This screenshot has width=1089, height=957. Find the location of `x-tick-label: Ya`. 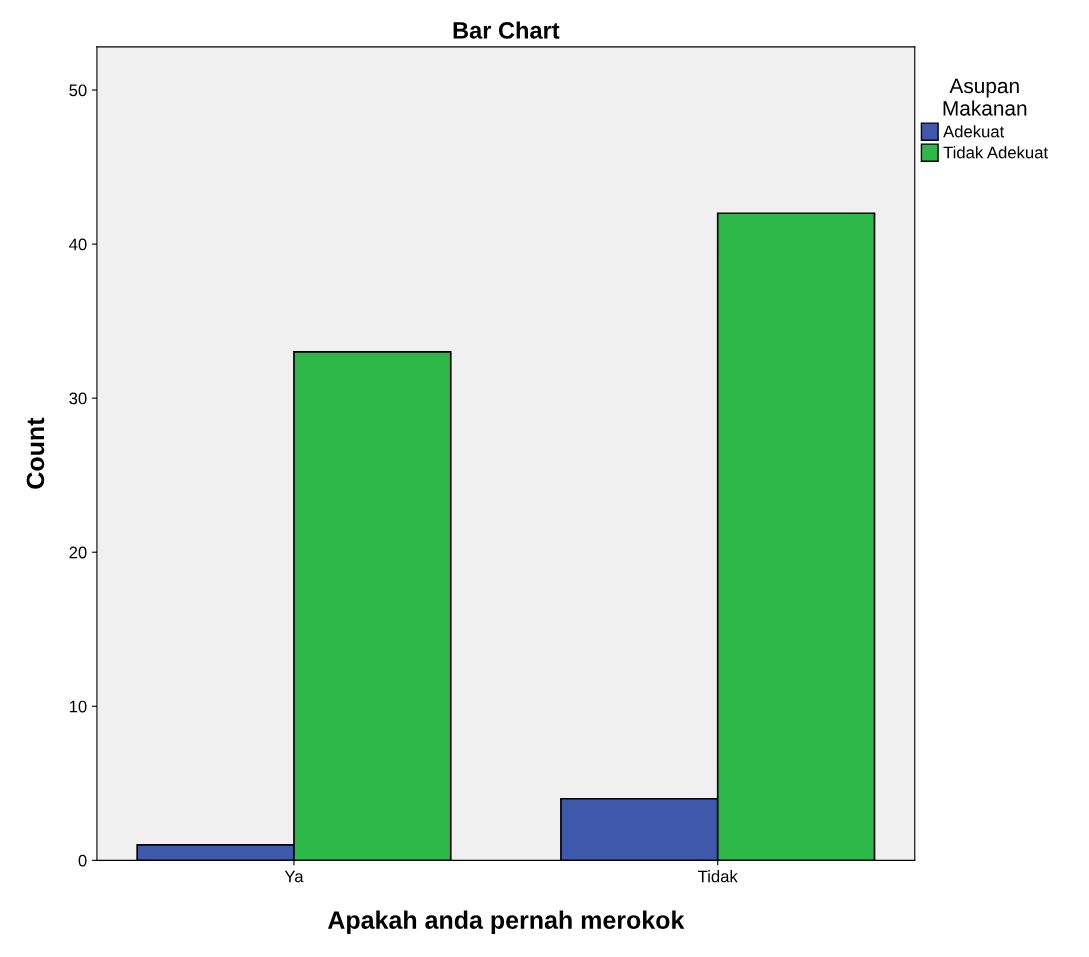

x-tick-label: Ya is located at coordinates (294, 876).